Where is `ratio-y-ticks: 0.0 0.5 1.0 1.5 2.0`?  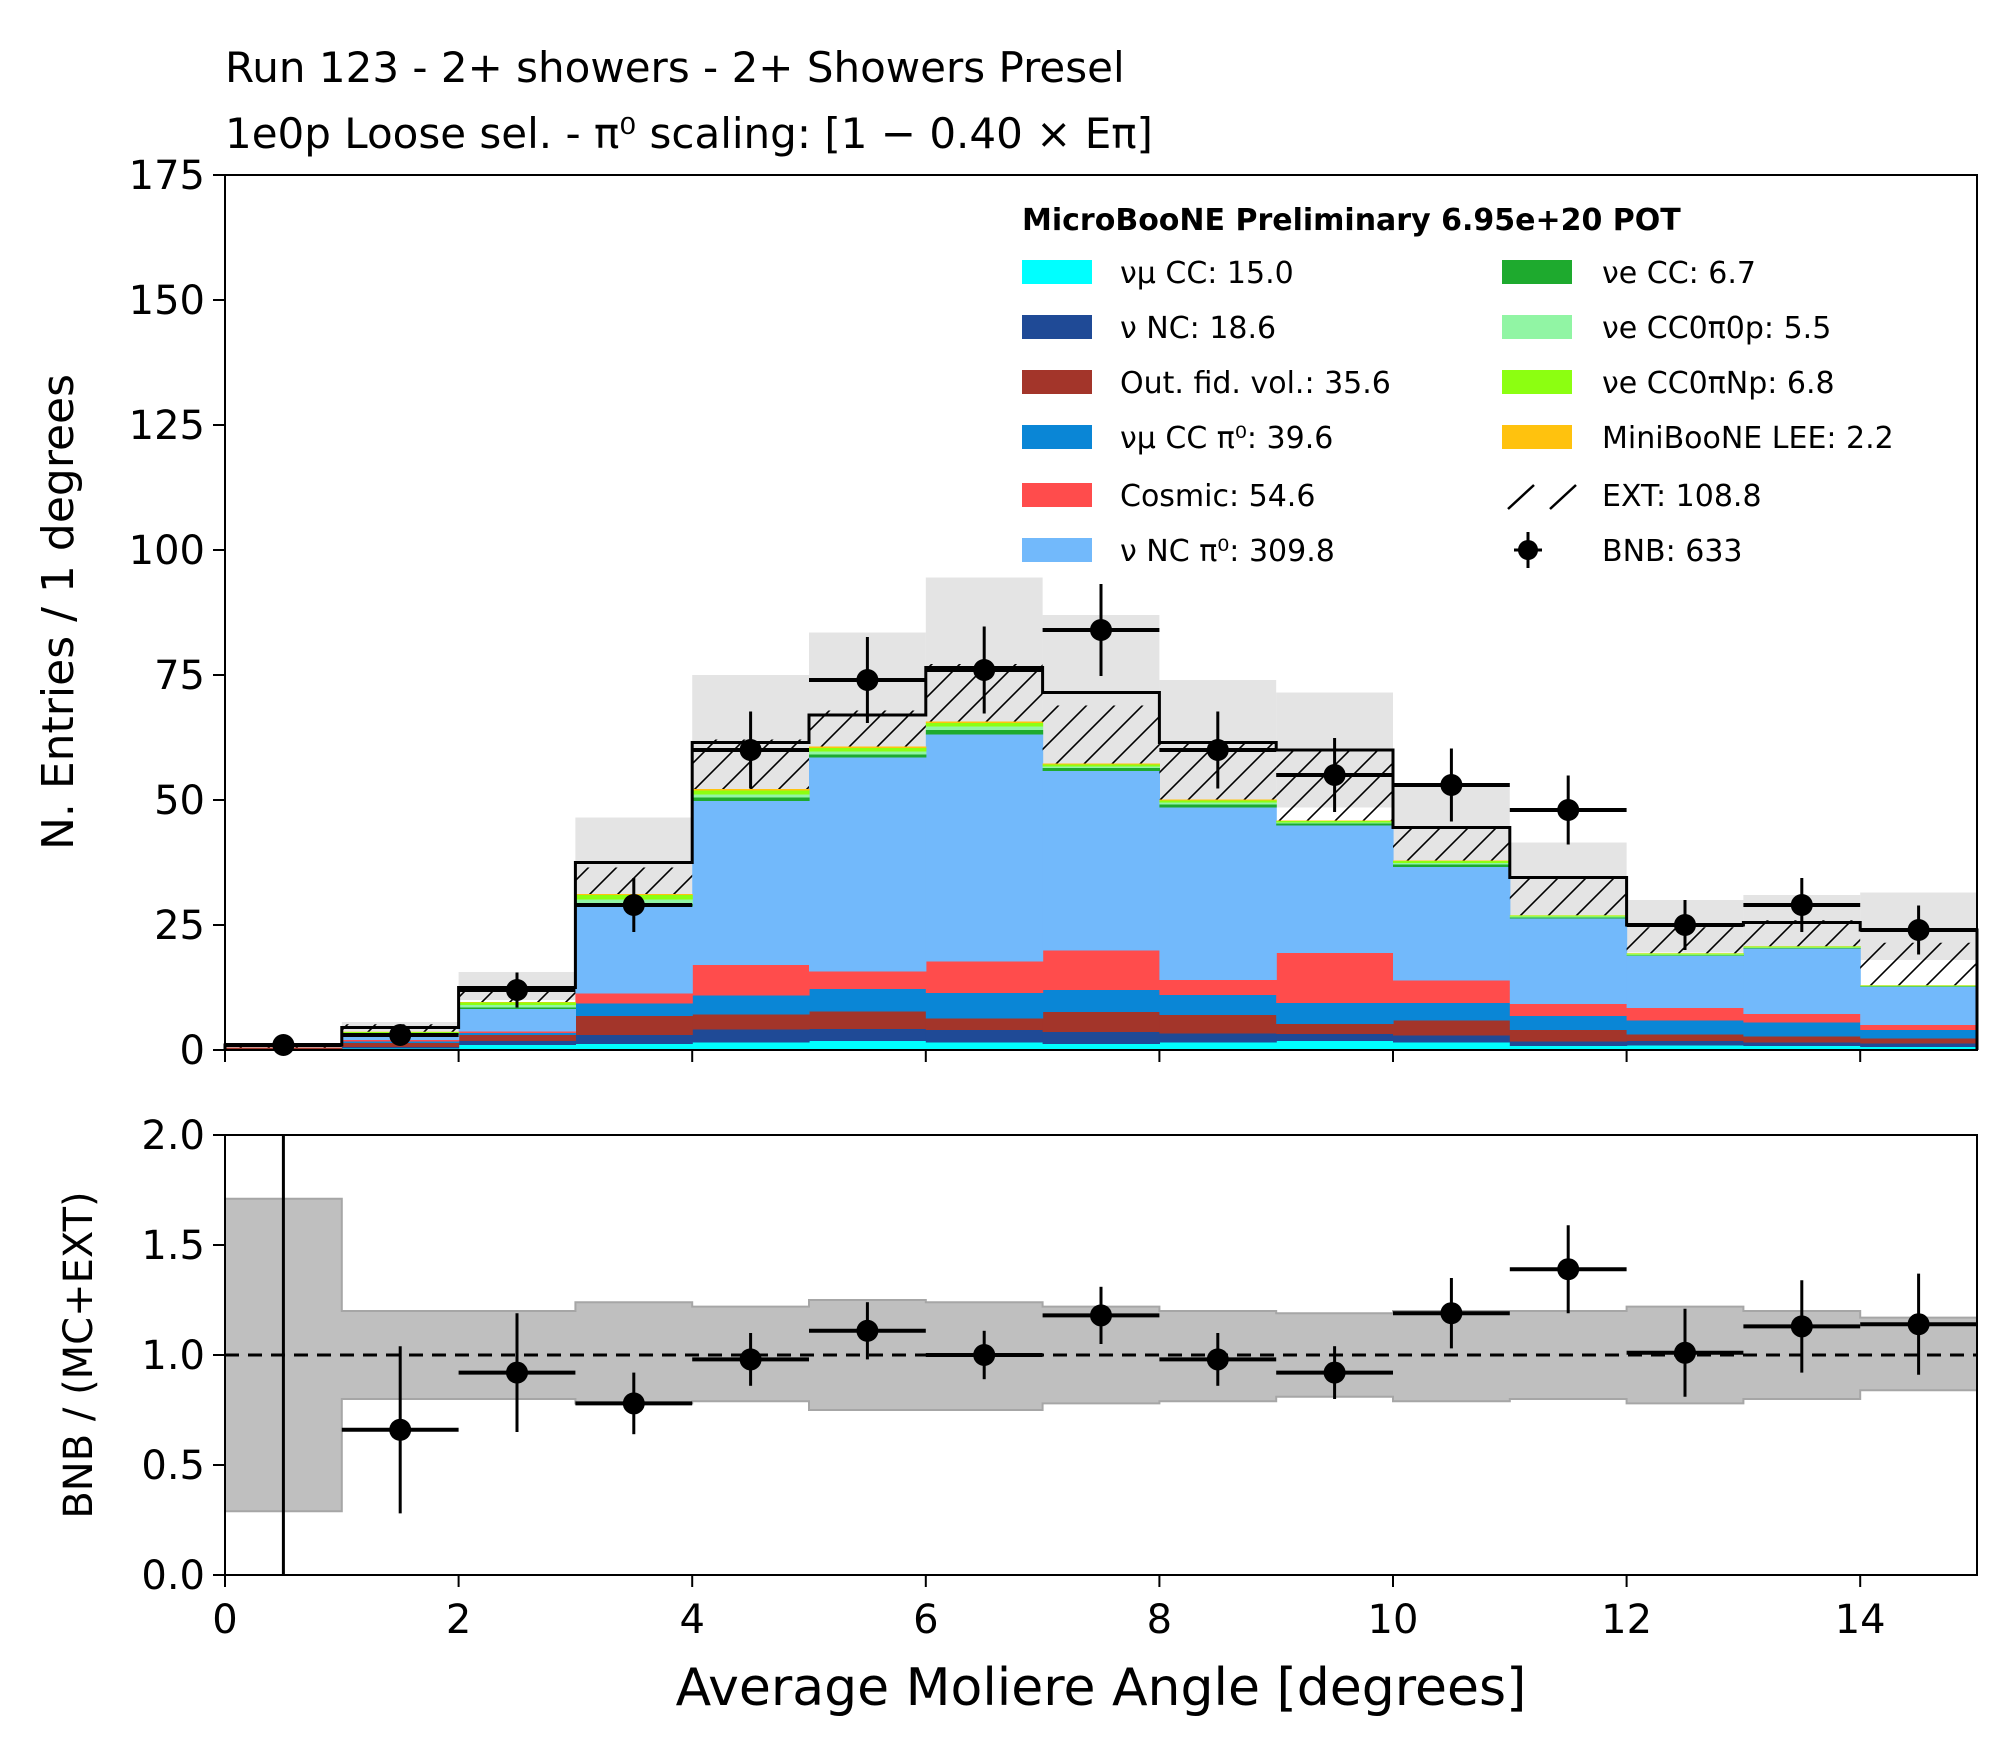 ratio-y-ticks: 0.0 0.5 1.0 1.5 2.0 is located at coordinates (183, 1356).